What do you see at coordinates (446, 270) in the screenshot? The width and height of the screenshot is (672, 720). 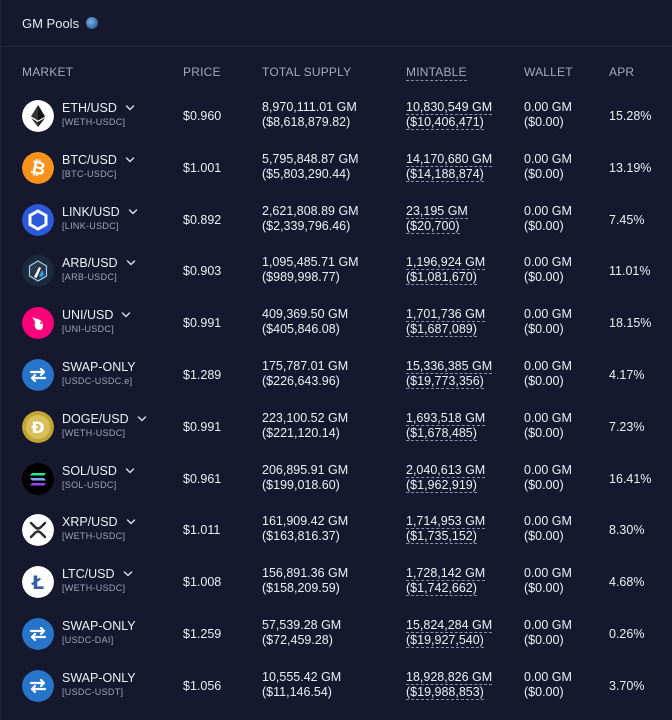 I see `mintable-cell: 1,196,924 GM ($1,081,670)` at bounding box center [446, 270].